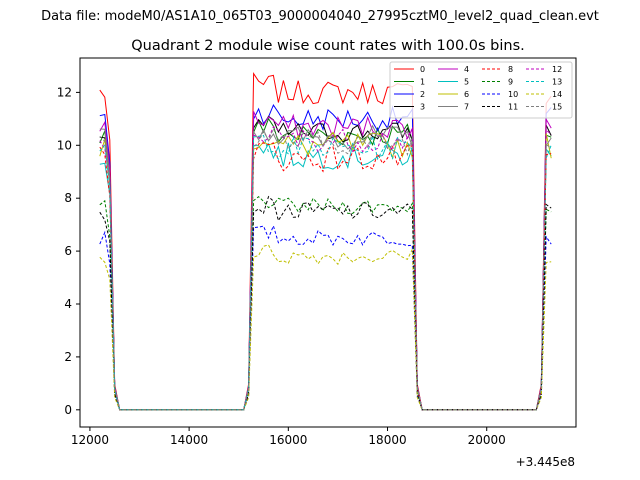 Image resolution: width=640 pixels, height=480 pixels. What do you see at coordinates (510, 82) in the screenshot?
I see `legend-label-9: 9` at bounding box center [510, 82].